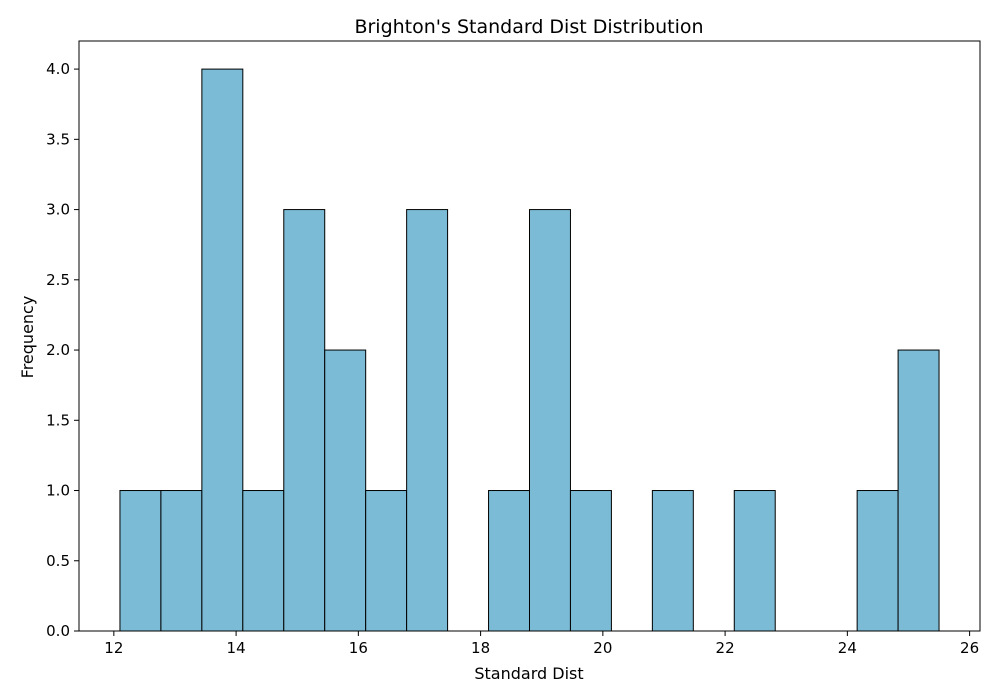  I want to click on chart-title: Brighton's Standard Dist Distribution, so click(528, 27).